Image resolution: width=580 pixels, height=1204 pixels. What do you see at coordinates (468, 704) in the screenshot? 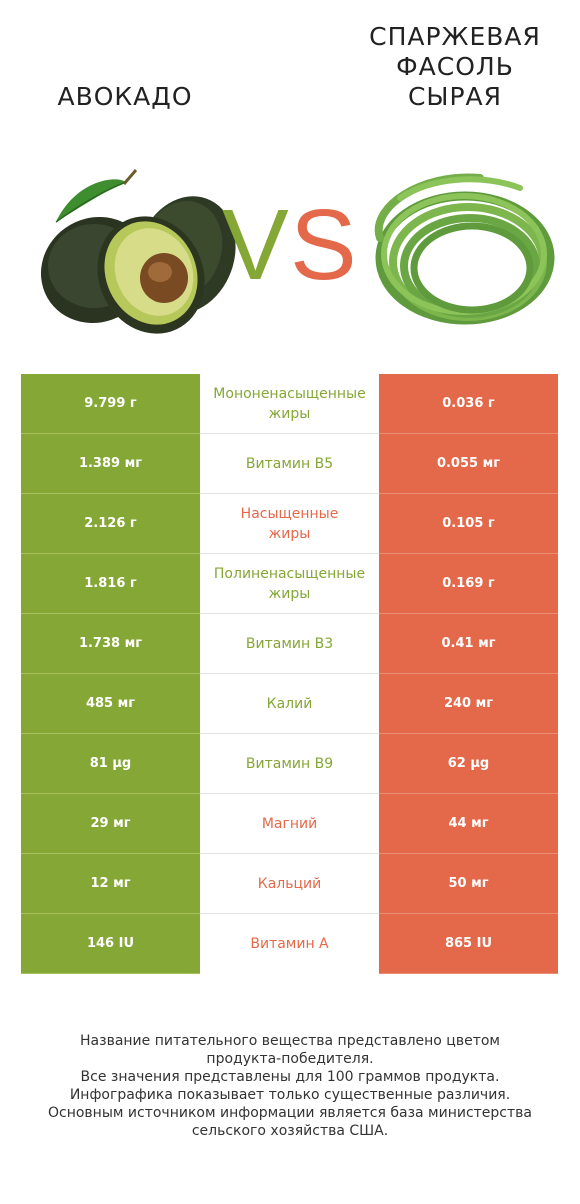
I see `right-value-cell: 240 мг` at bounding box center [468, 704].